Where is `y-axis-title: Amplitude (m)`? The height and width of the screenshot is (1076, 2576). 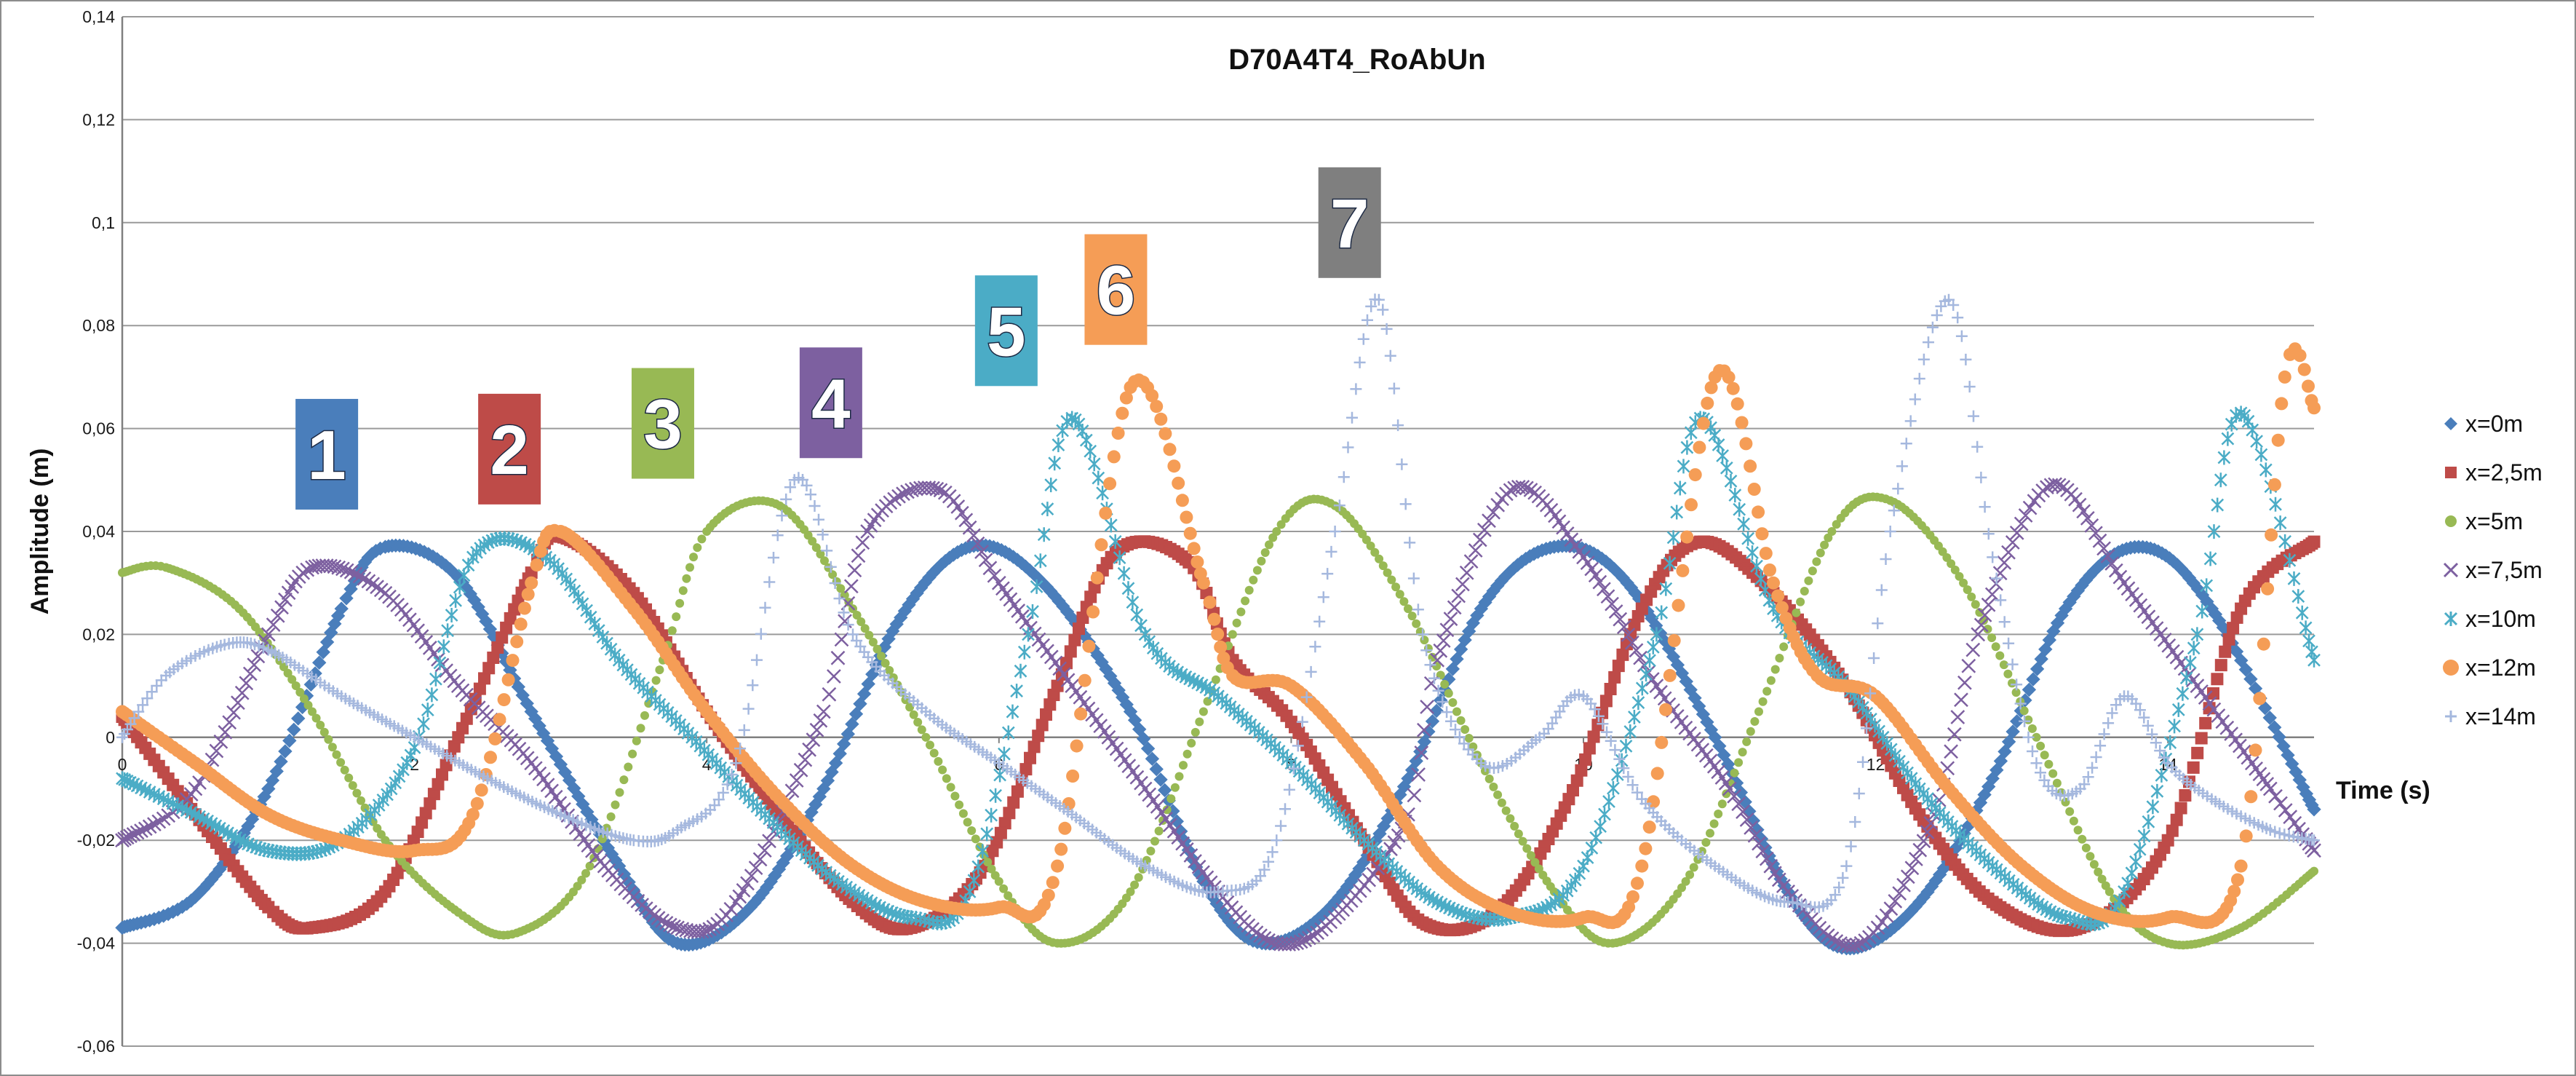 y-axis-title: Amplitude (m) is located at coordinates (40, 531).